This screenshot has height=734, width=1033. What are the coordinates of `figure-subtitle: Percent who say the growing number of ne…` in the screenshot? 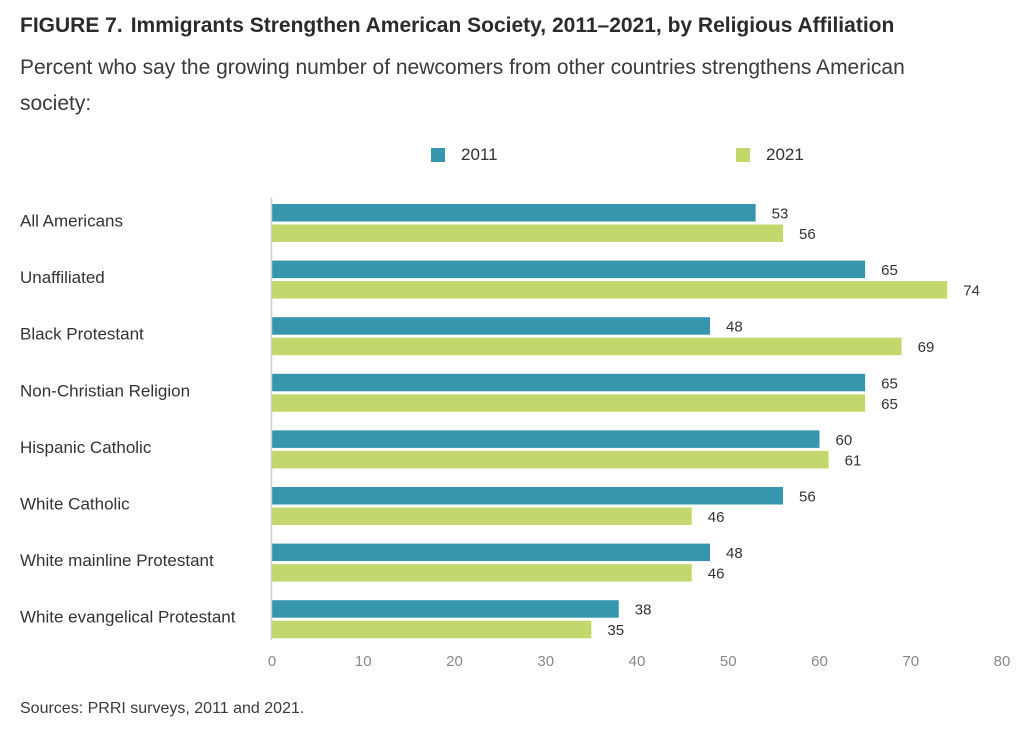 It's located at (462, 85).